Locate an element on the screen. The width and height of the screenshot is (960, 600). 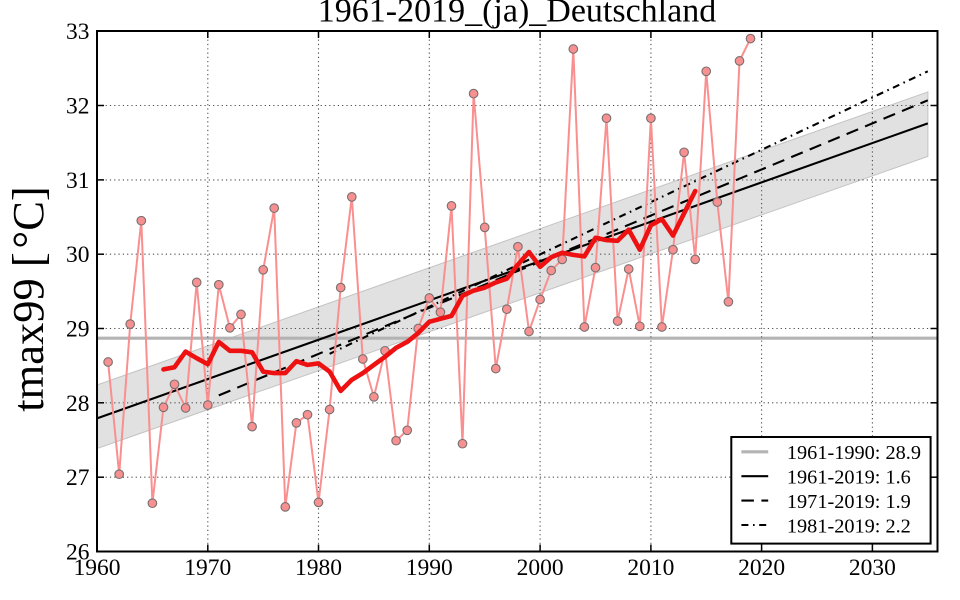
svg-text: 2010 is located at coordinates (650, 568).